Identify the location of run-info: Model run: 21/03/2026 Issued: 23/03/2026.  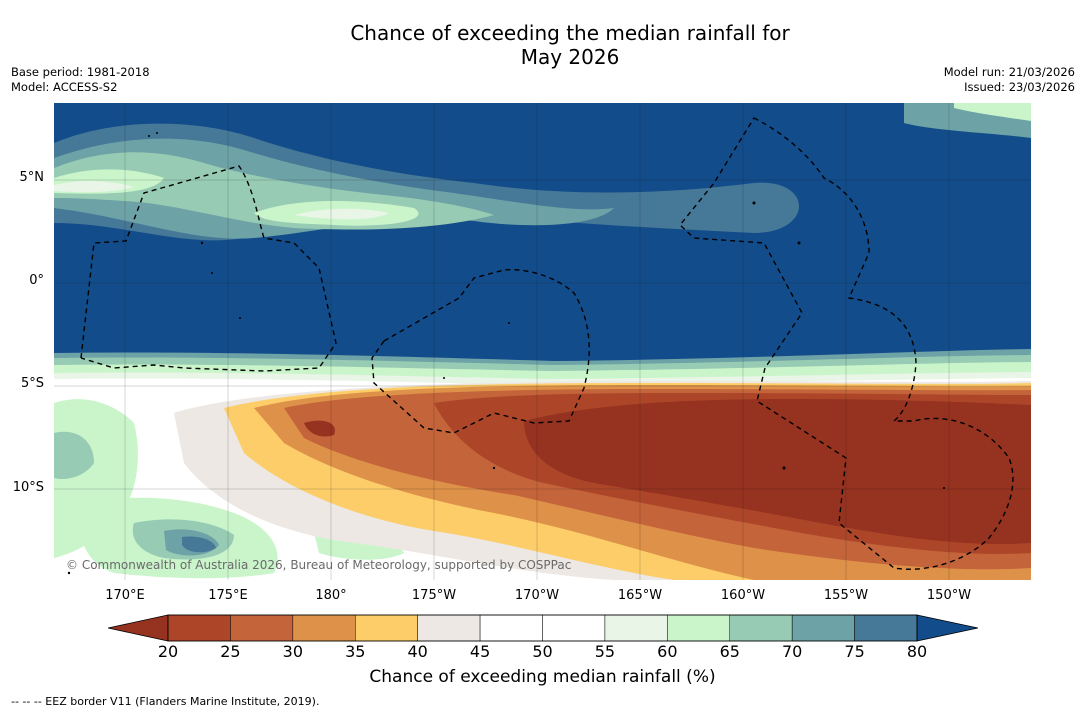
(1009, 80).